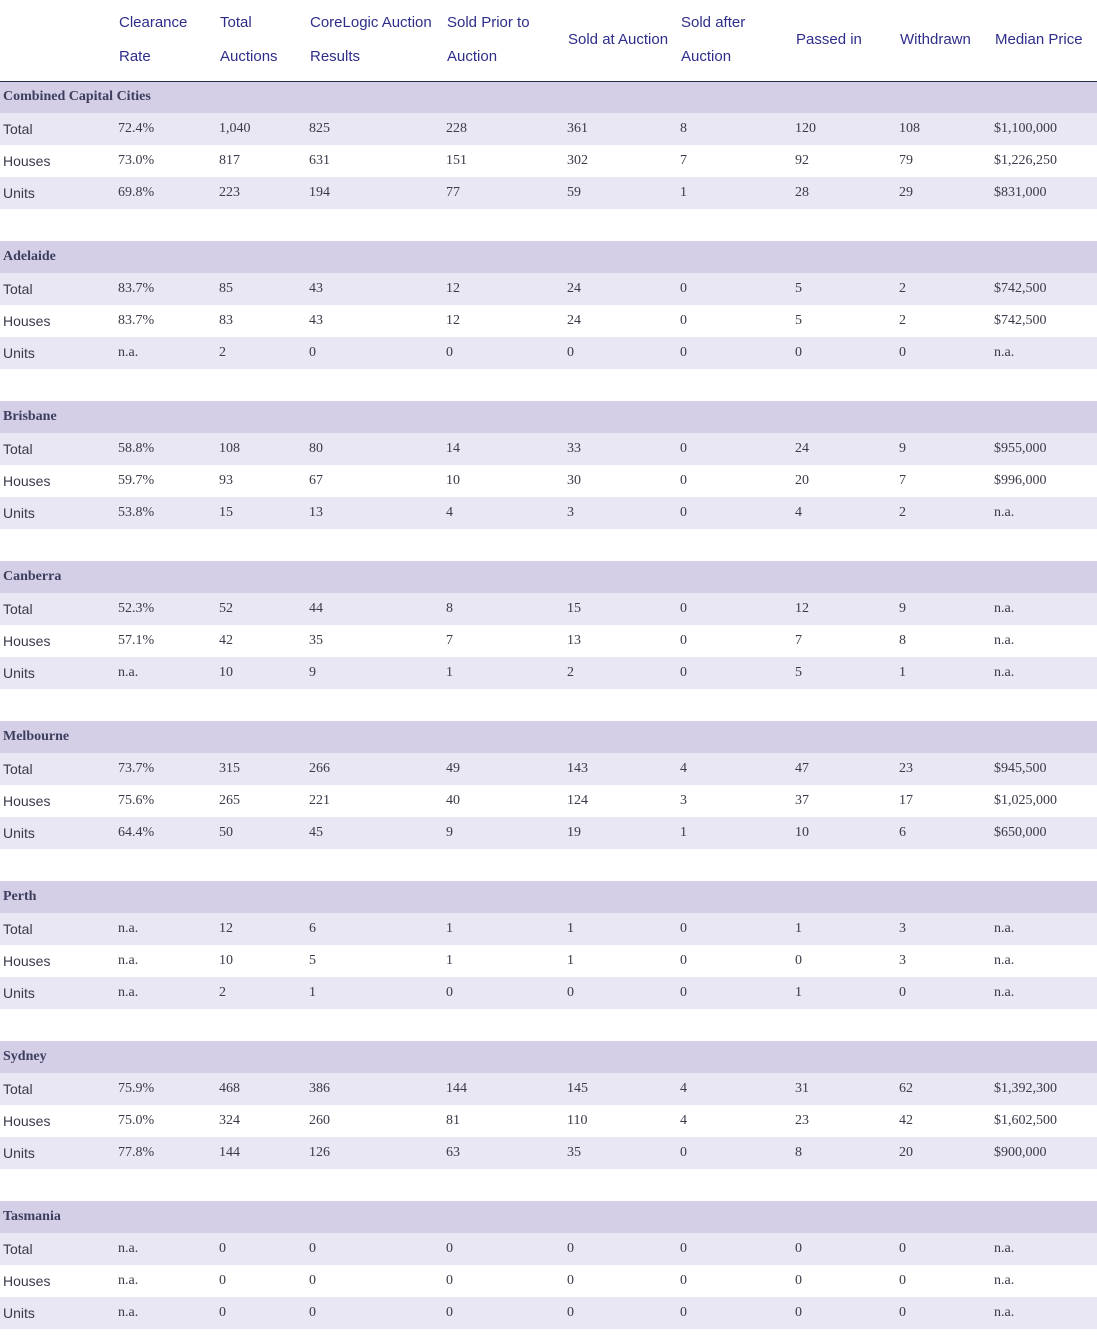 This screenshot has width=1097, height=1335. What do you see at coordinates (548, 769) in the screenshot?
I see `table-row: Total 73.7% 315 266 49 143 4 47 23 $945,500` at bounding box center [548, 769].